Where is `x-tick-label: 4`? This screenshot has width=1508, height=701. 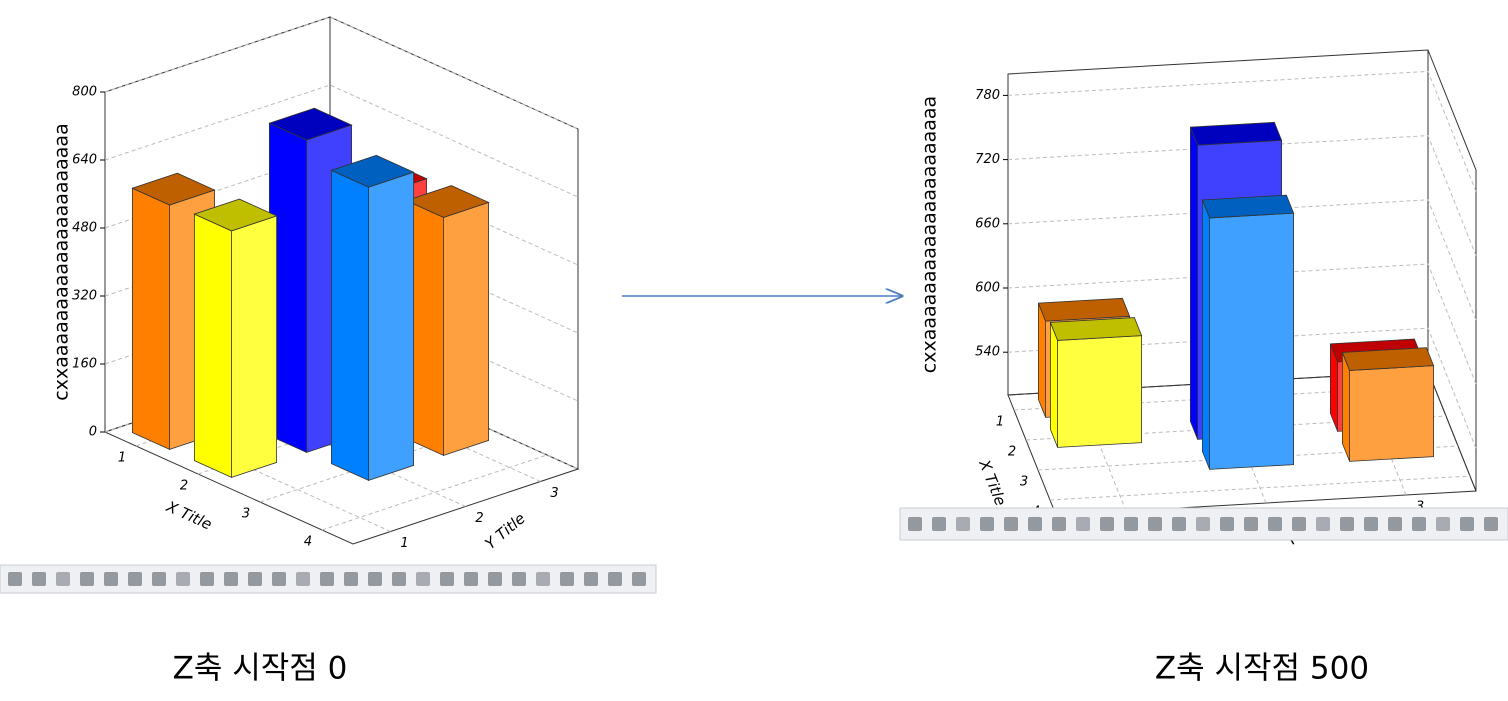 x-tick-label: 4 is located at coordinates (308, 542).